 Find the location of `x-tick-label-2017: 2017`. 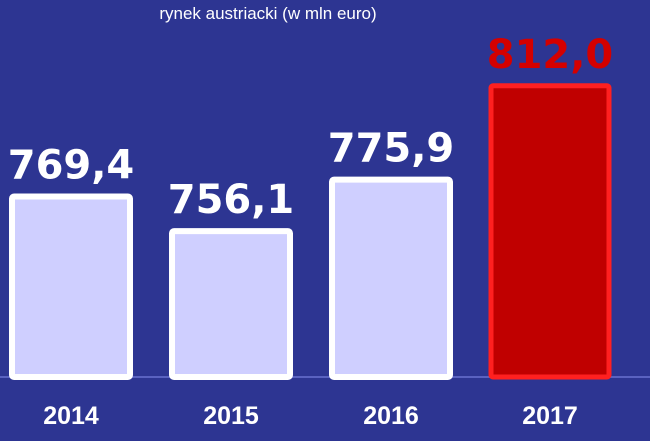

x-tick-label-2017: 2017 is located at coordinates (550, 416).